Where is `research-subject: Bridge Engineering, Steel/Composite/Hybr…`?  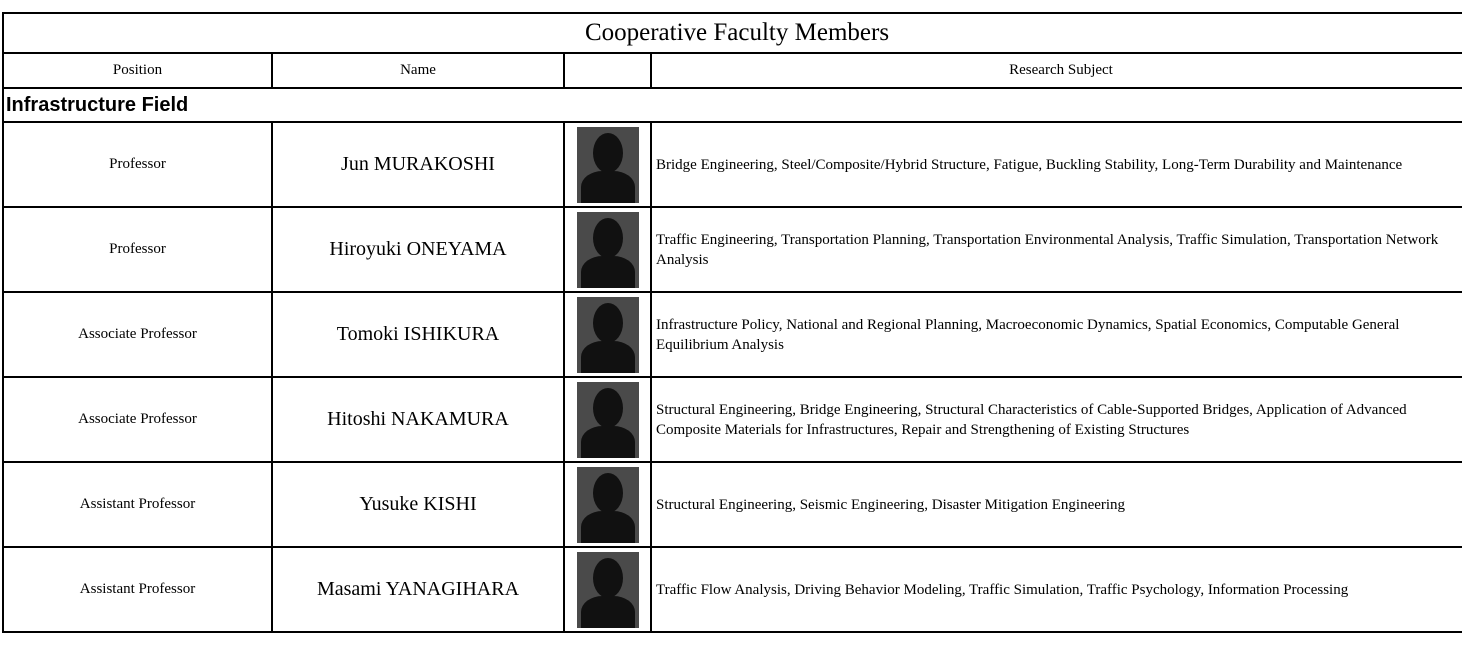 research-subject: Bridge Engineering, Steel/Composite/Hybr… is located at coordinates (1056, 164).